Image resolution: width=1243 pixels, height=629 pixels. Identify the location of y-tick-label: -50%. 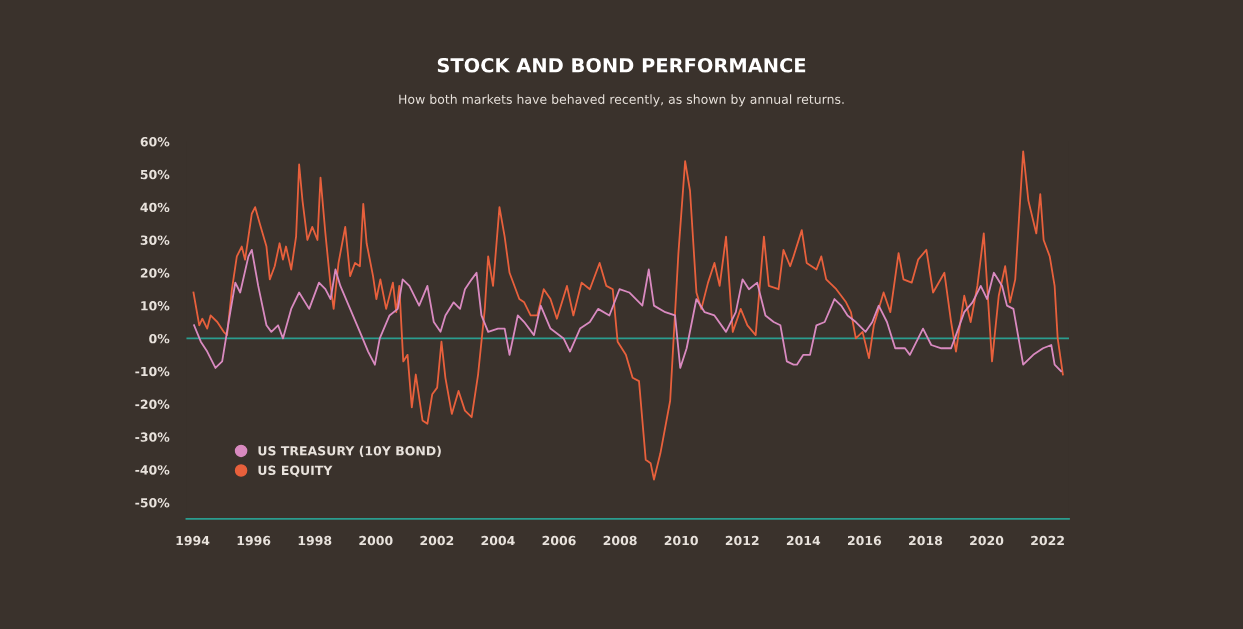
(152, 502).